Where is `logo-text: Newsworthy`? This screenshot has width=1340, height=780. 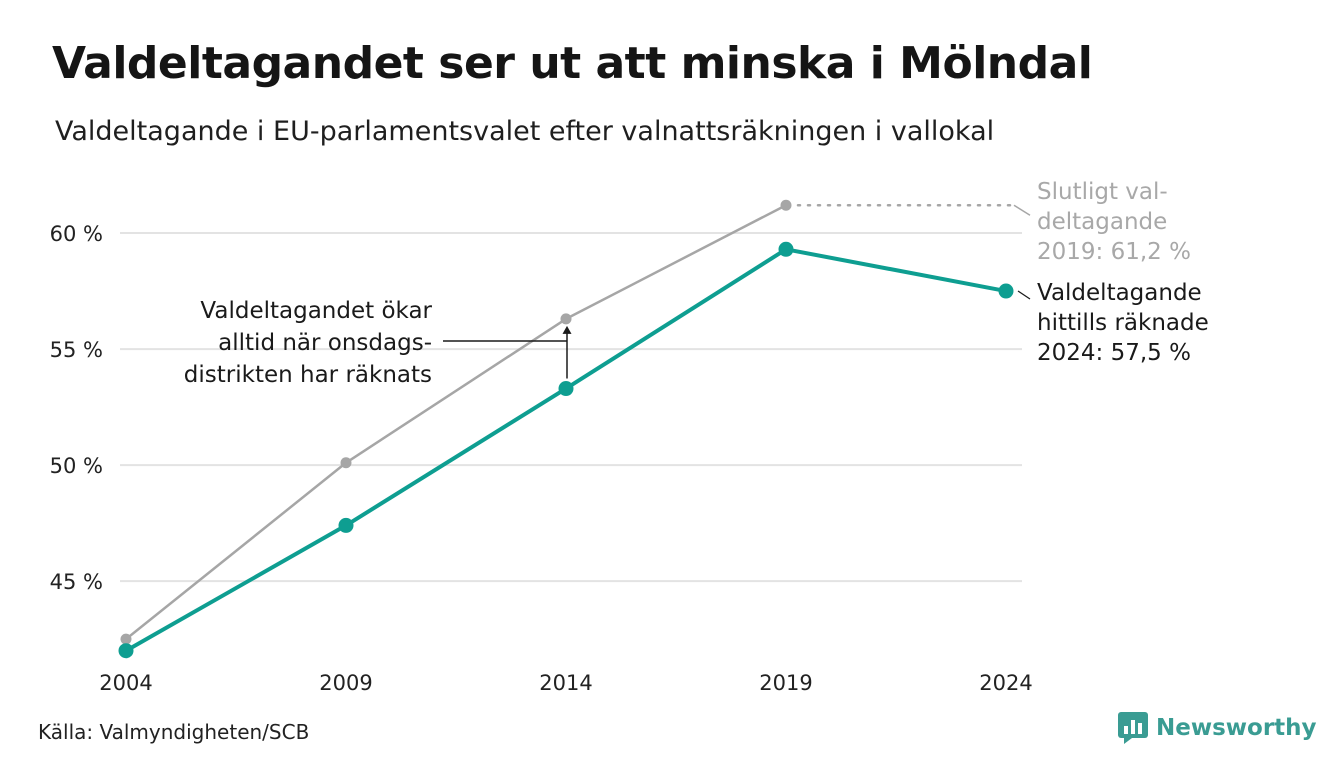 logo-text: Newsworthy is located at coordinates (1236, 728).